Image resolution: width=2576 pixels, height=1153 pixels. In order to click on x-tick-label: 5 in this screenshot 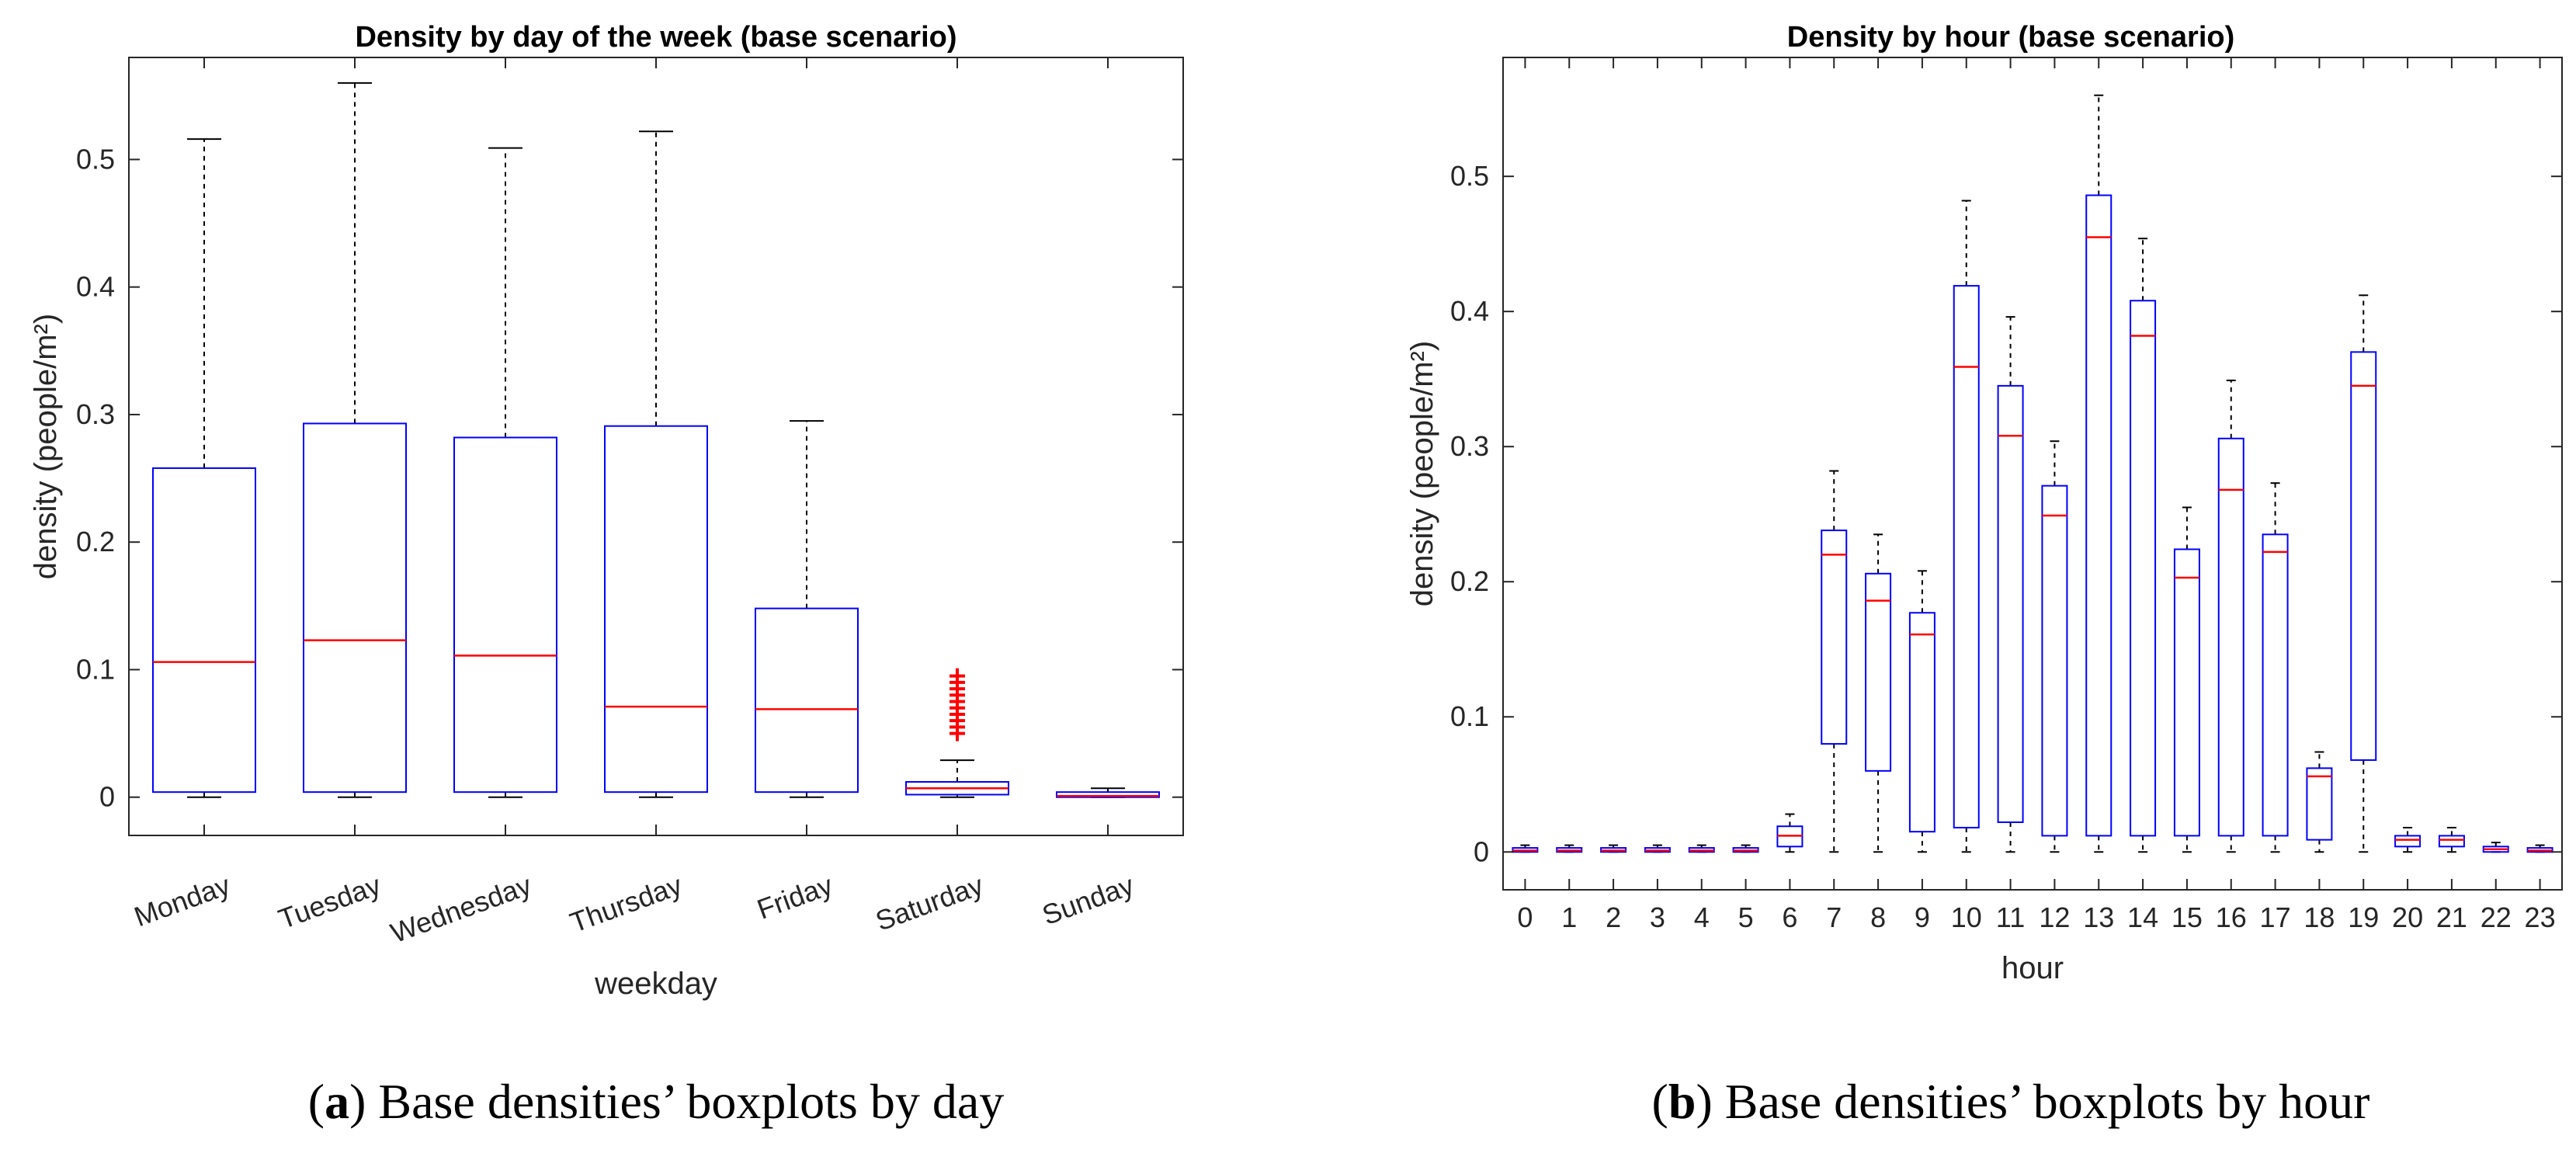, I will do `click(1746, 917)`.